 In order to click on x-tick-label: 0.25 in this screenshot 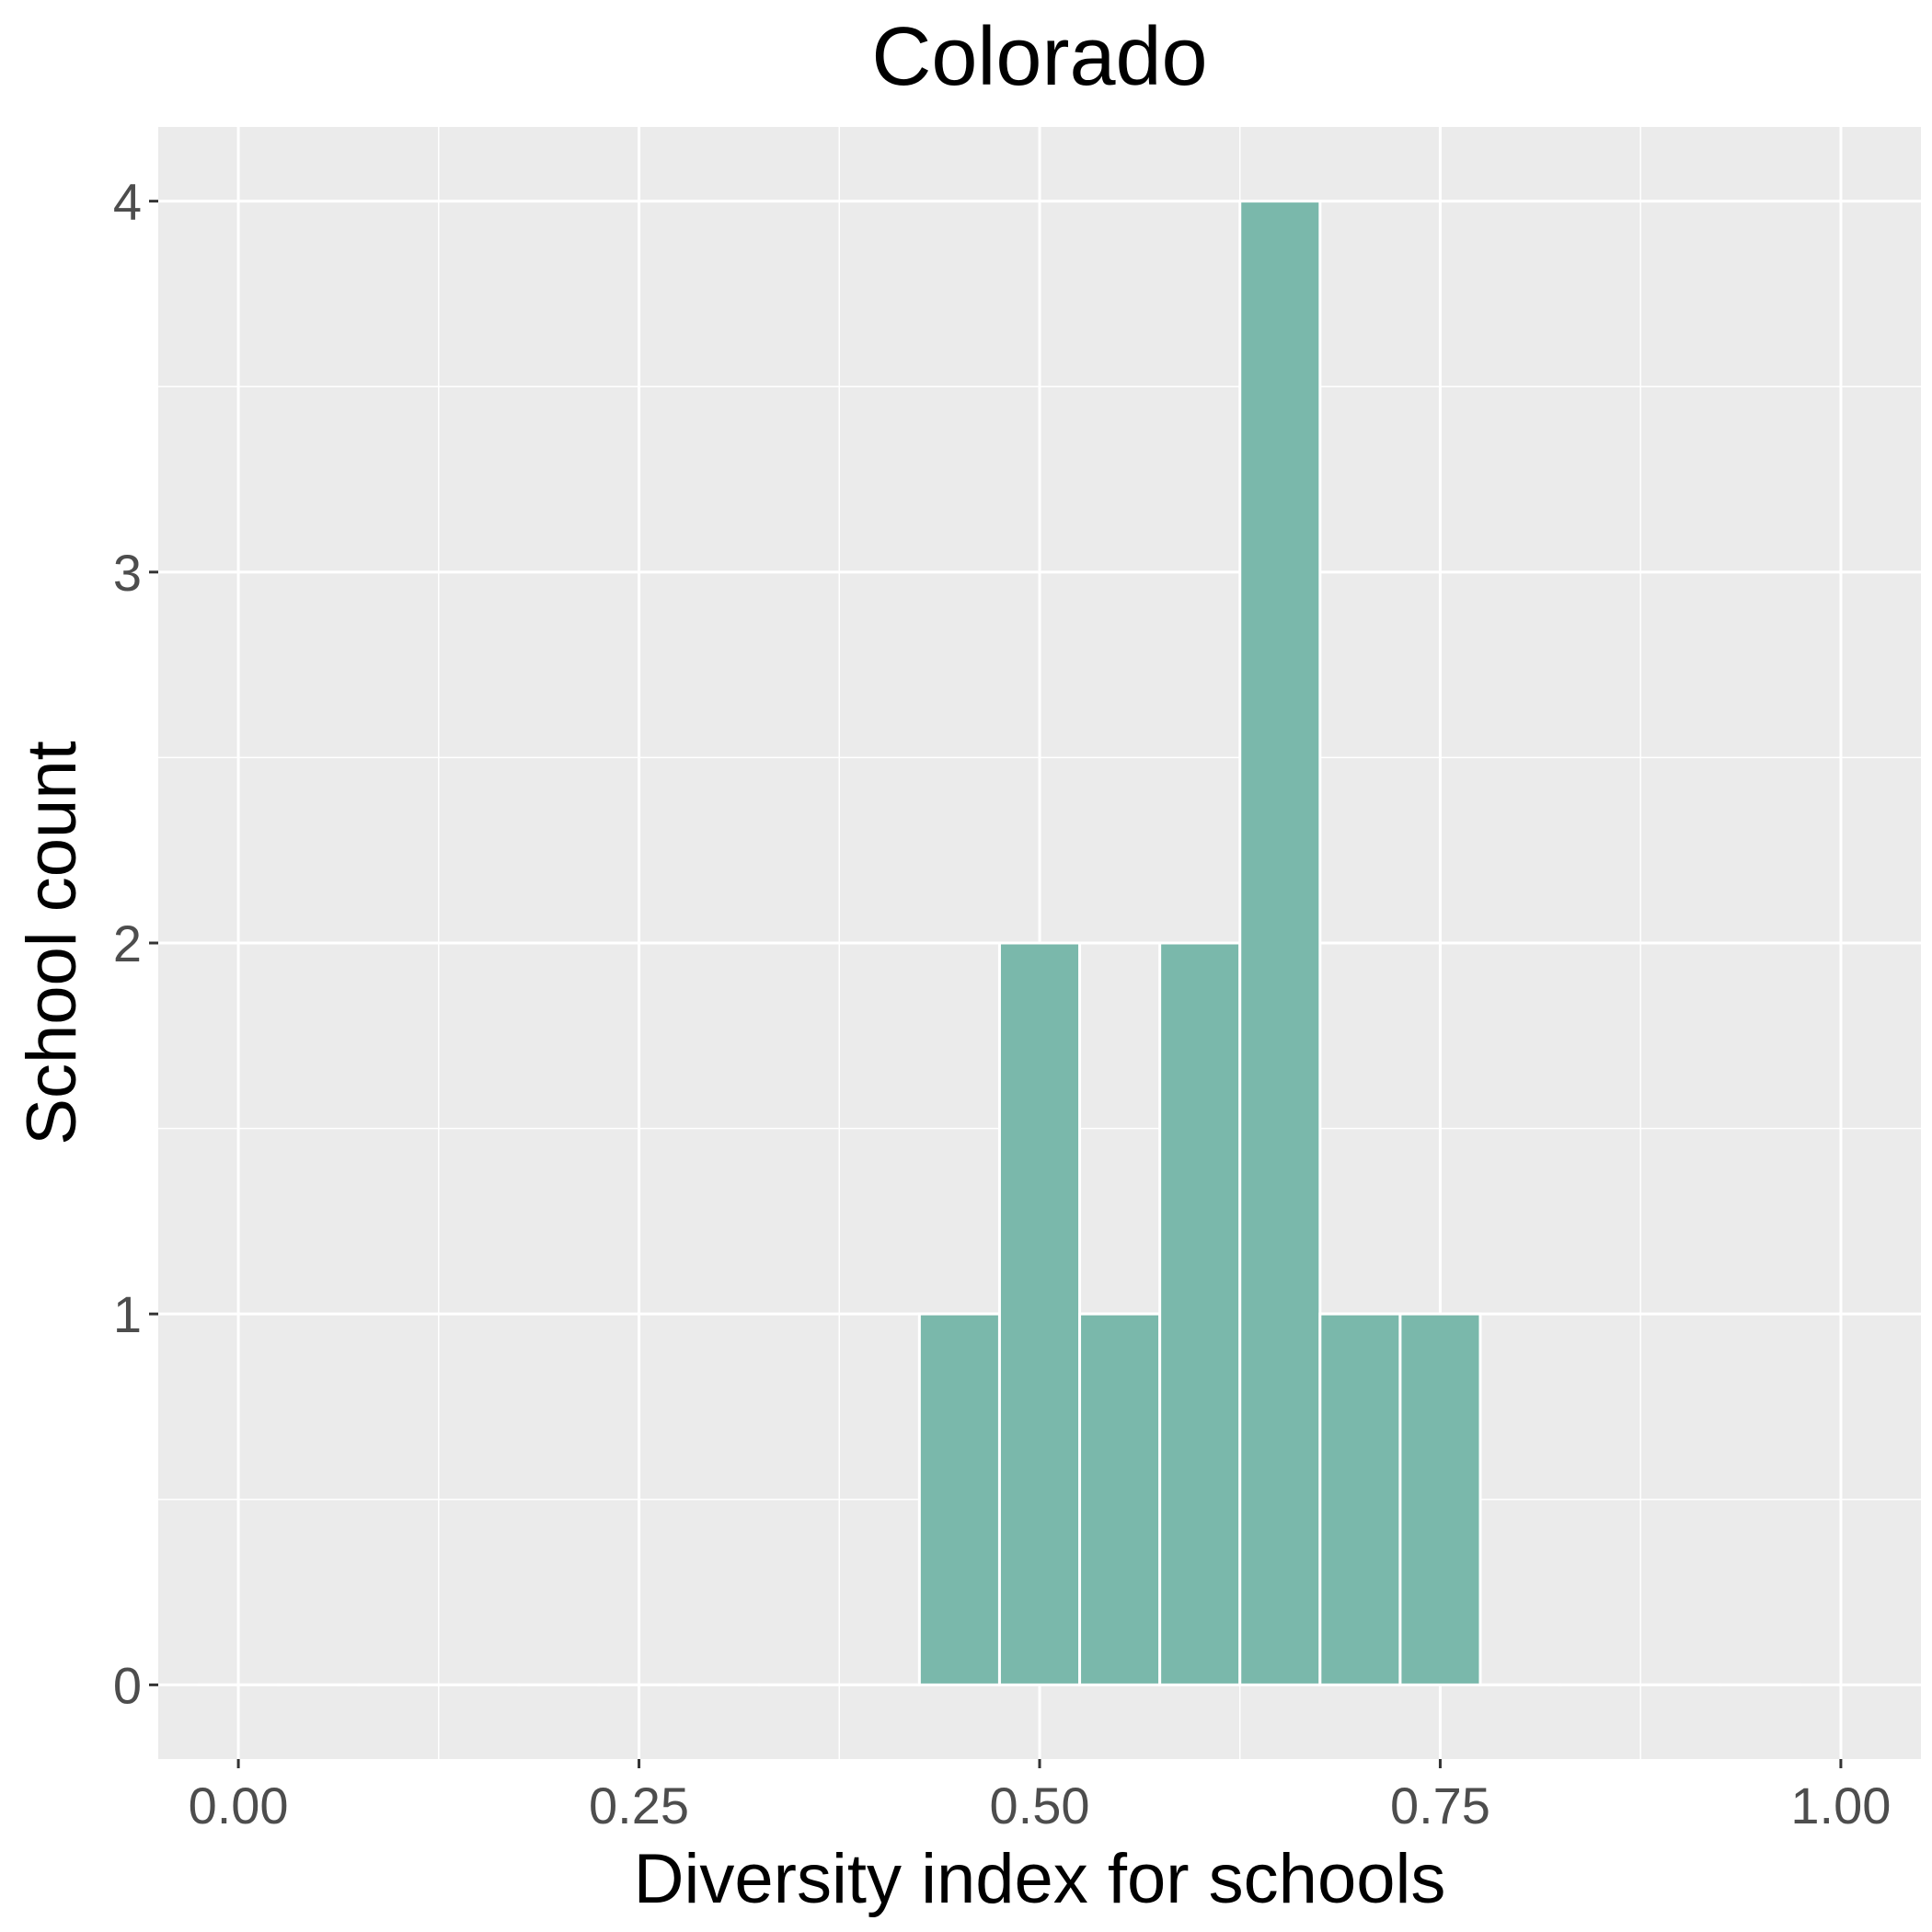, I will do `click(639, 1805)`.